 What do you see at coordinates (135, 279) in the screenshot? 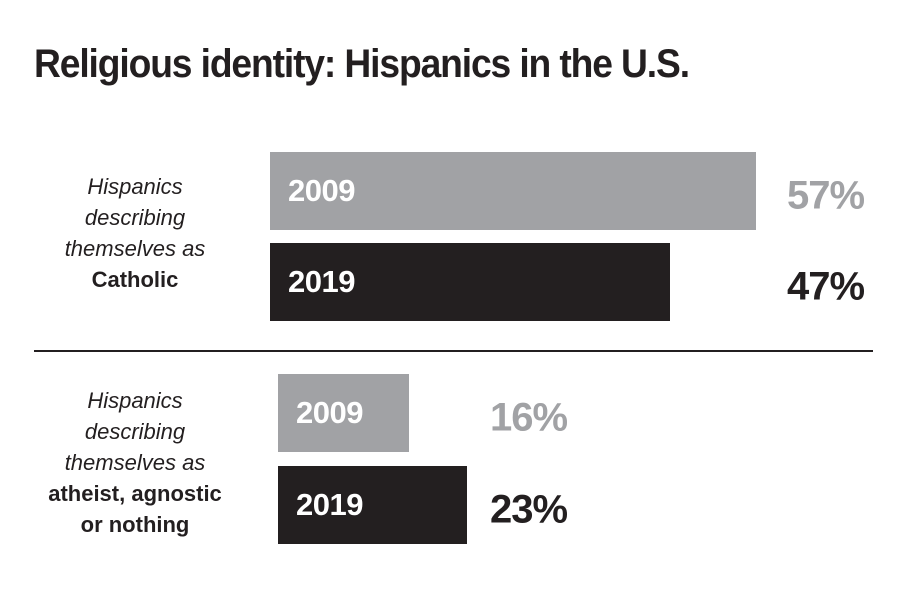
I see `group-label-strong-line: Catholic` at bounding box center [135, 279].